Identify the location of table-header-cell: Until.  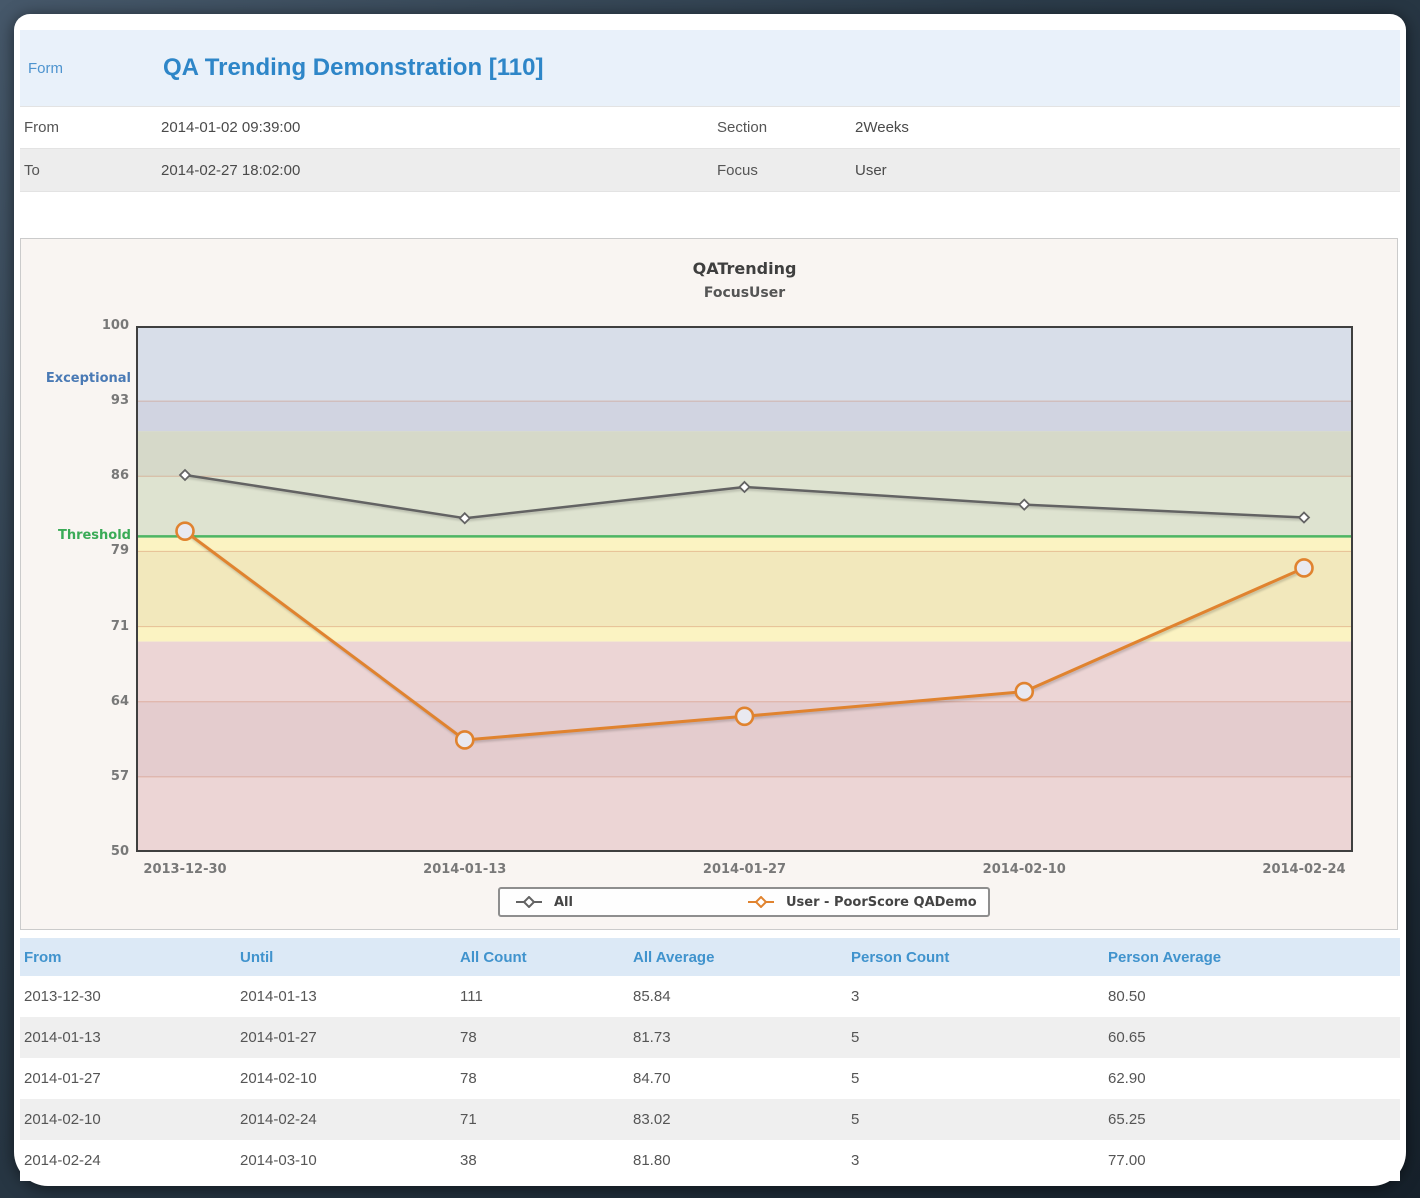
(257, 957).